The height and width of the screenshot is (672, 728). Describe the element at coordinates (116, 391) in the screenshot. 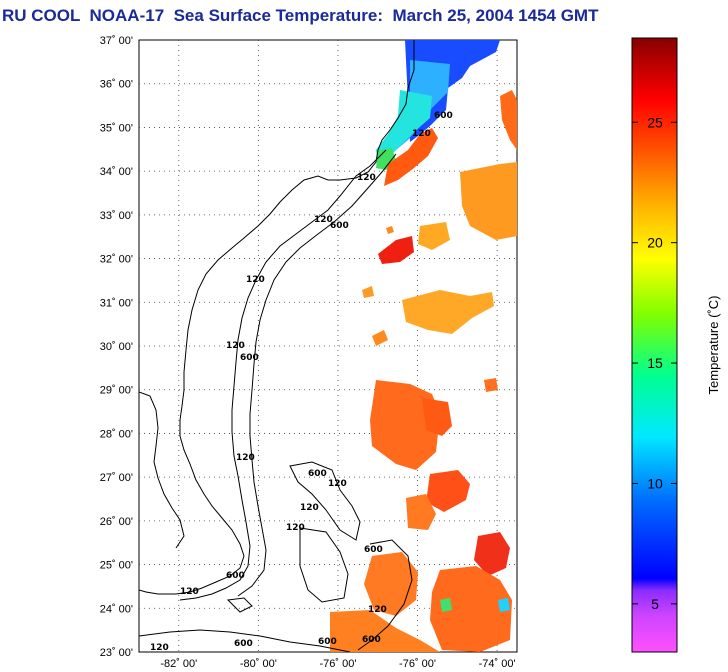

I see `lat-tick-label: 29˚ 00'` at that location.